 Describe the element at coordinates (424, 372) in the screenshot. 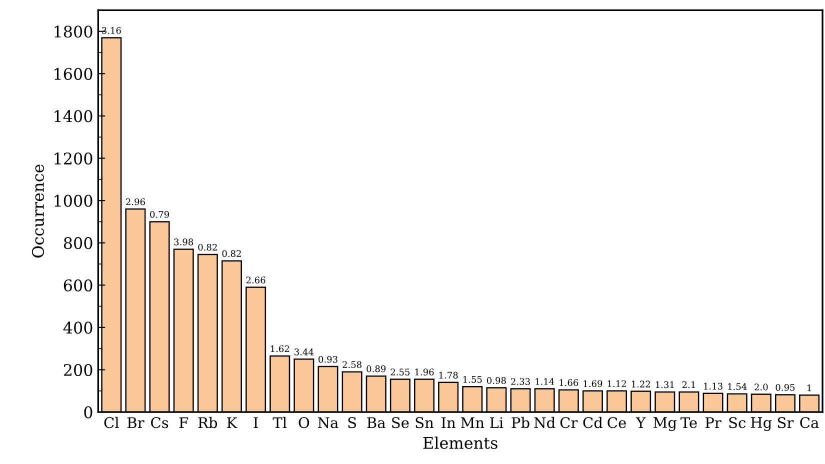

I see `annotation: 1.96` at that location.